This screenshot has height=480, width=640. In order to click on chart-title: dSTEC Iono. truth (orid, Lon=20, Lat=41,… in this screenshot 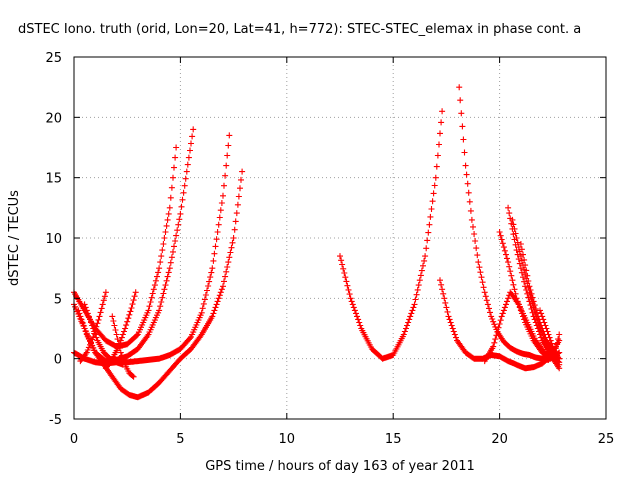, I will do `click(299, 29)`.